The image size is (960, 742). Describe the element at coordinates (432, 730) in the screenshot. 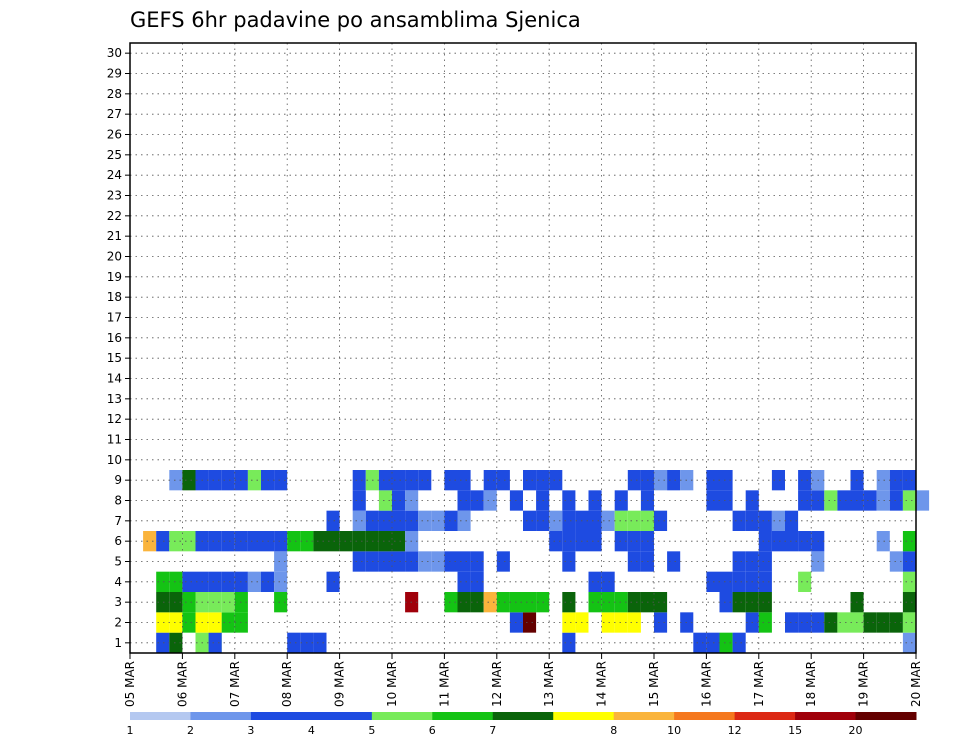

I see `colorbar-label: 6` at that location.